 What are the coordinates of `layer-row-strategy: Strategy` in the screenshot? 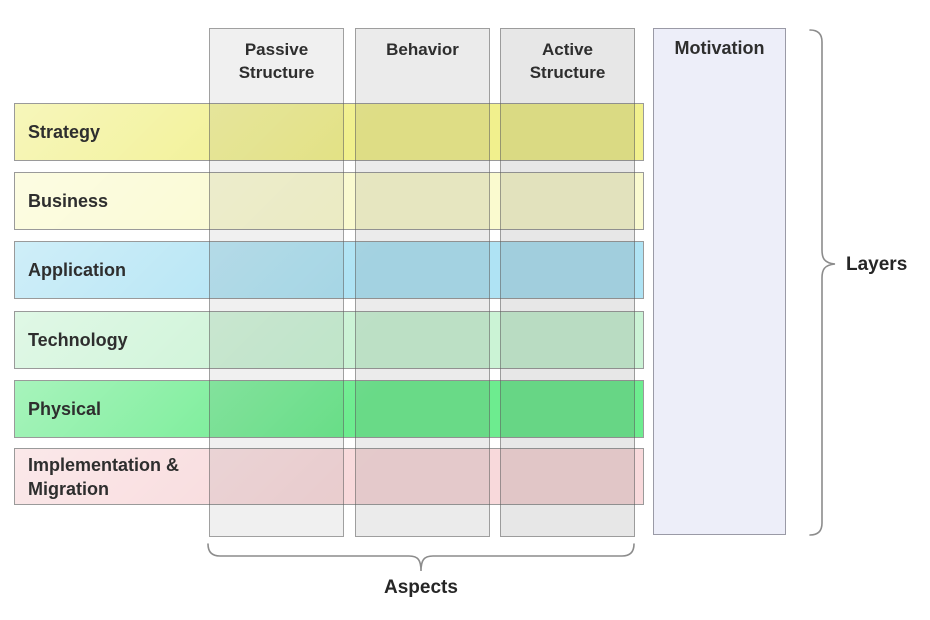 It's located at (329, 132).